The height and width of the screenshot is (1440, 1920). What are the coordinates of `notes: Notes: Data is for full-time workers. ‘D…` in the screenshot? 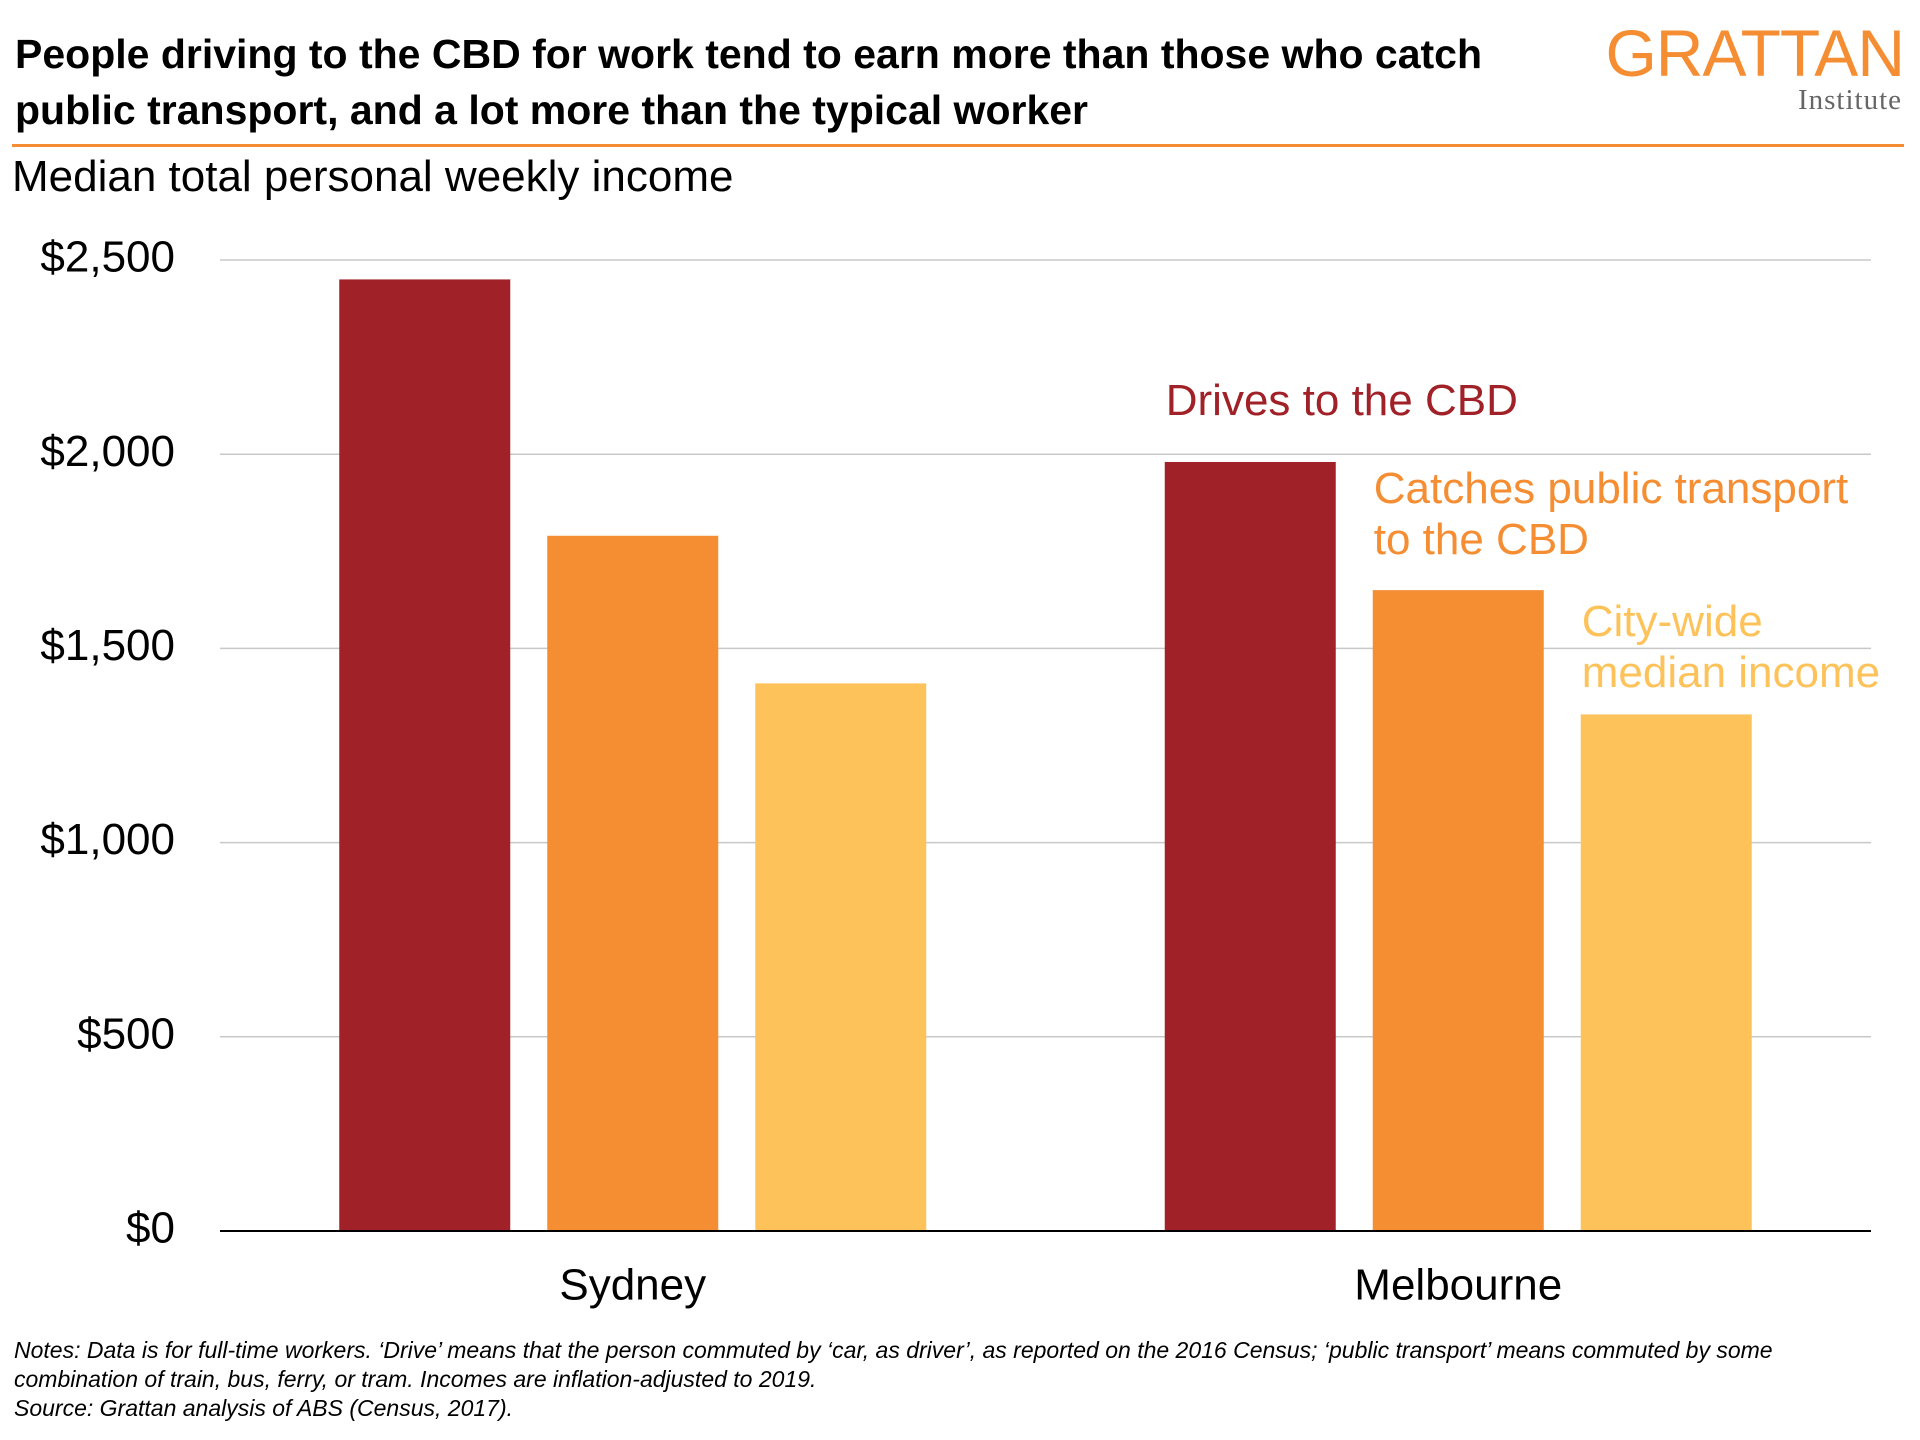 It's located at (934, 1379).